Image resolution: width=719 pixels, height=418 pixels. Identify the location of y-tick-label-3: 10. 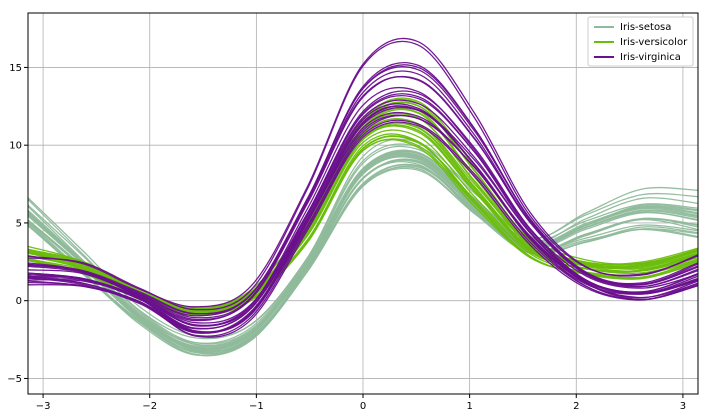
(15, 146).